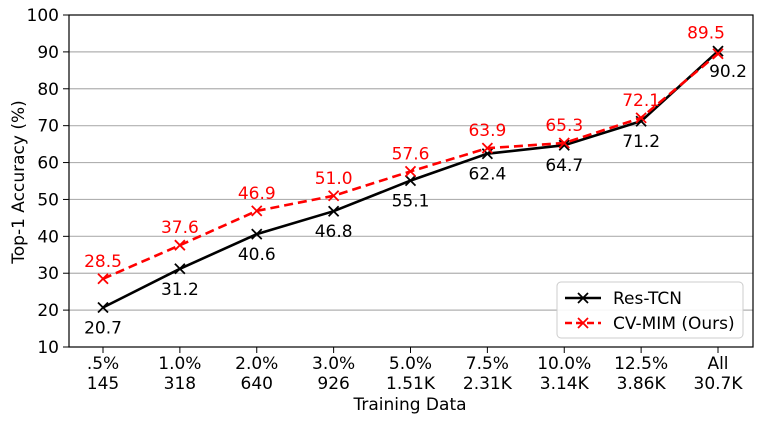 The width and height of the screenshot is (764, 421). I want to click on data-label: 72.1, so click(641, 101).